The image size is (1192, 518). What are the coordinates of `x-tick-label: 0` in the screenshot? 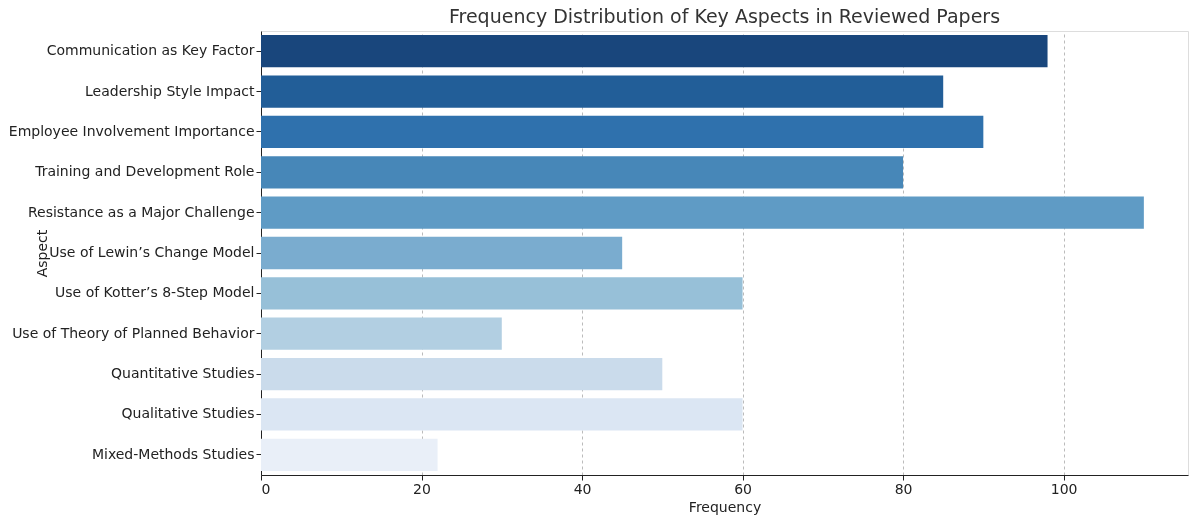 It's located at (266, 488).